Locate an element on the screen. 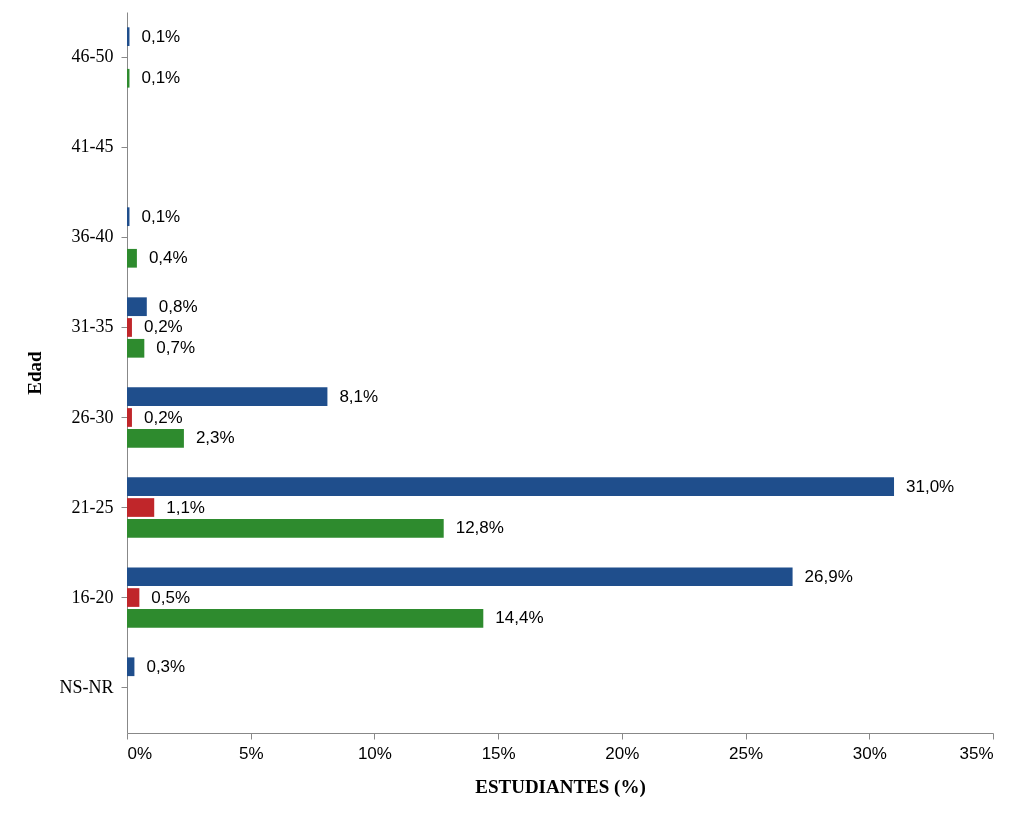 This screenshot has height=823, width=1017. y-axis-title: Edad is located at coordinates (35, 372).